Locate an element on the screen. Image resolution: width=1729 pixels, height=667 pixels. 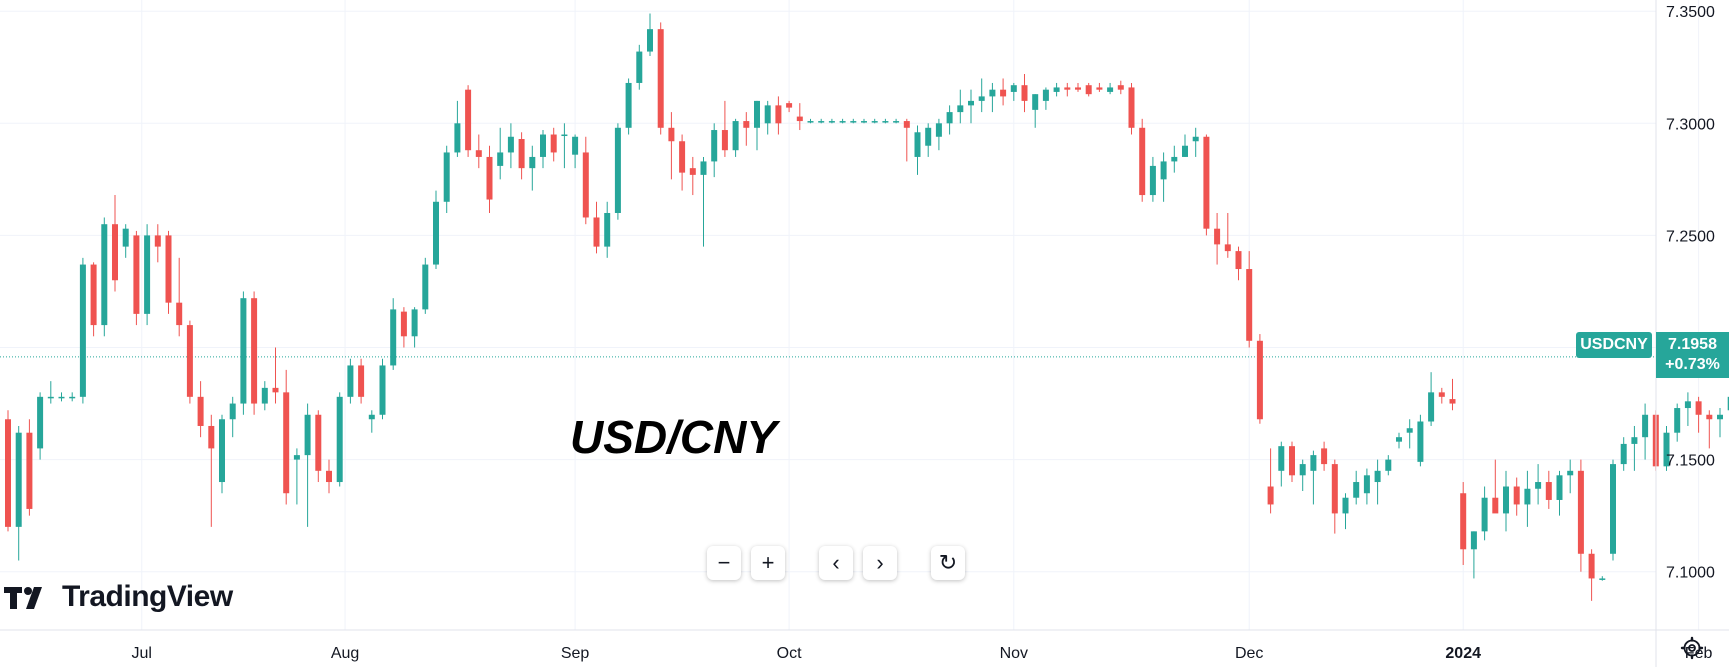
zoom-in-button: + is located at coordinates (768, 563).